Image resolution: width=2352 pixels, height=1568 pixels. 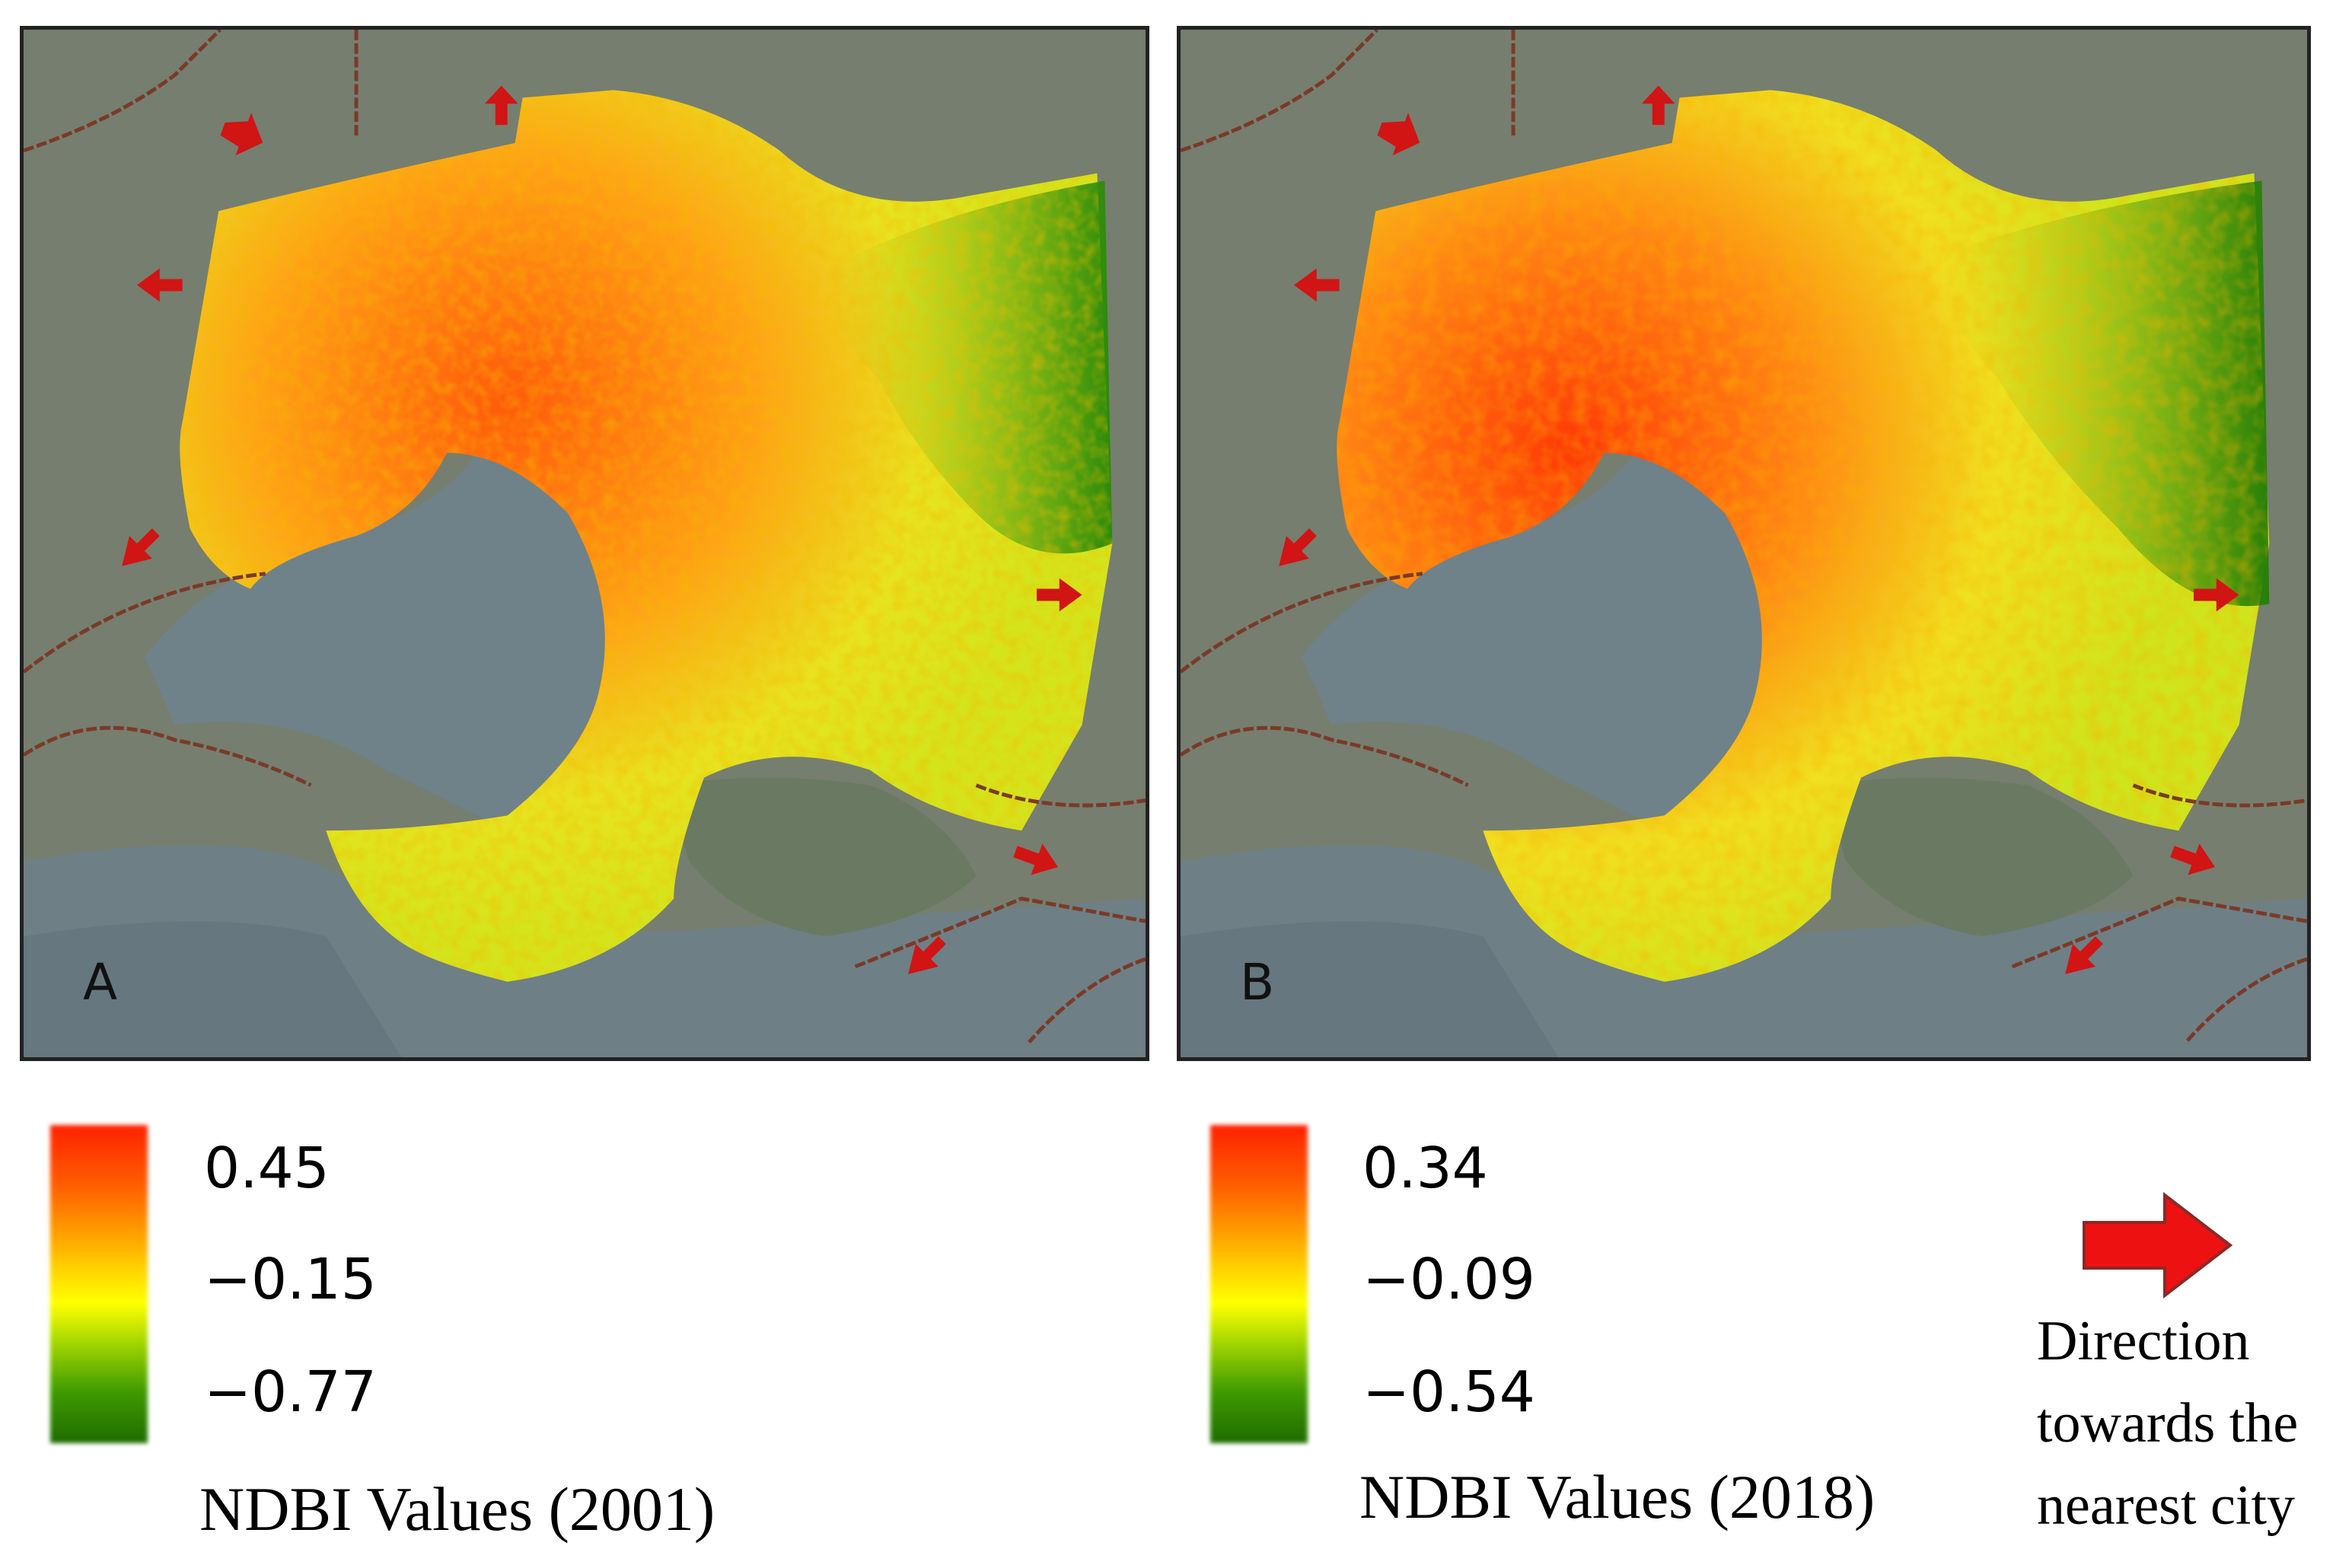 I want to click on legend-colorbar-b, so click(x=1259, y=1284).